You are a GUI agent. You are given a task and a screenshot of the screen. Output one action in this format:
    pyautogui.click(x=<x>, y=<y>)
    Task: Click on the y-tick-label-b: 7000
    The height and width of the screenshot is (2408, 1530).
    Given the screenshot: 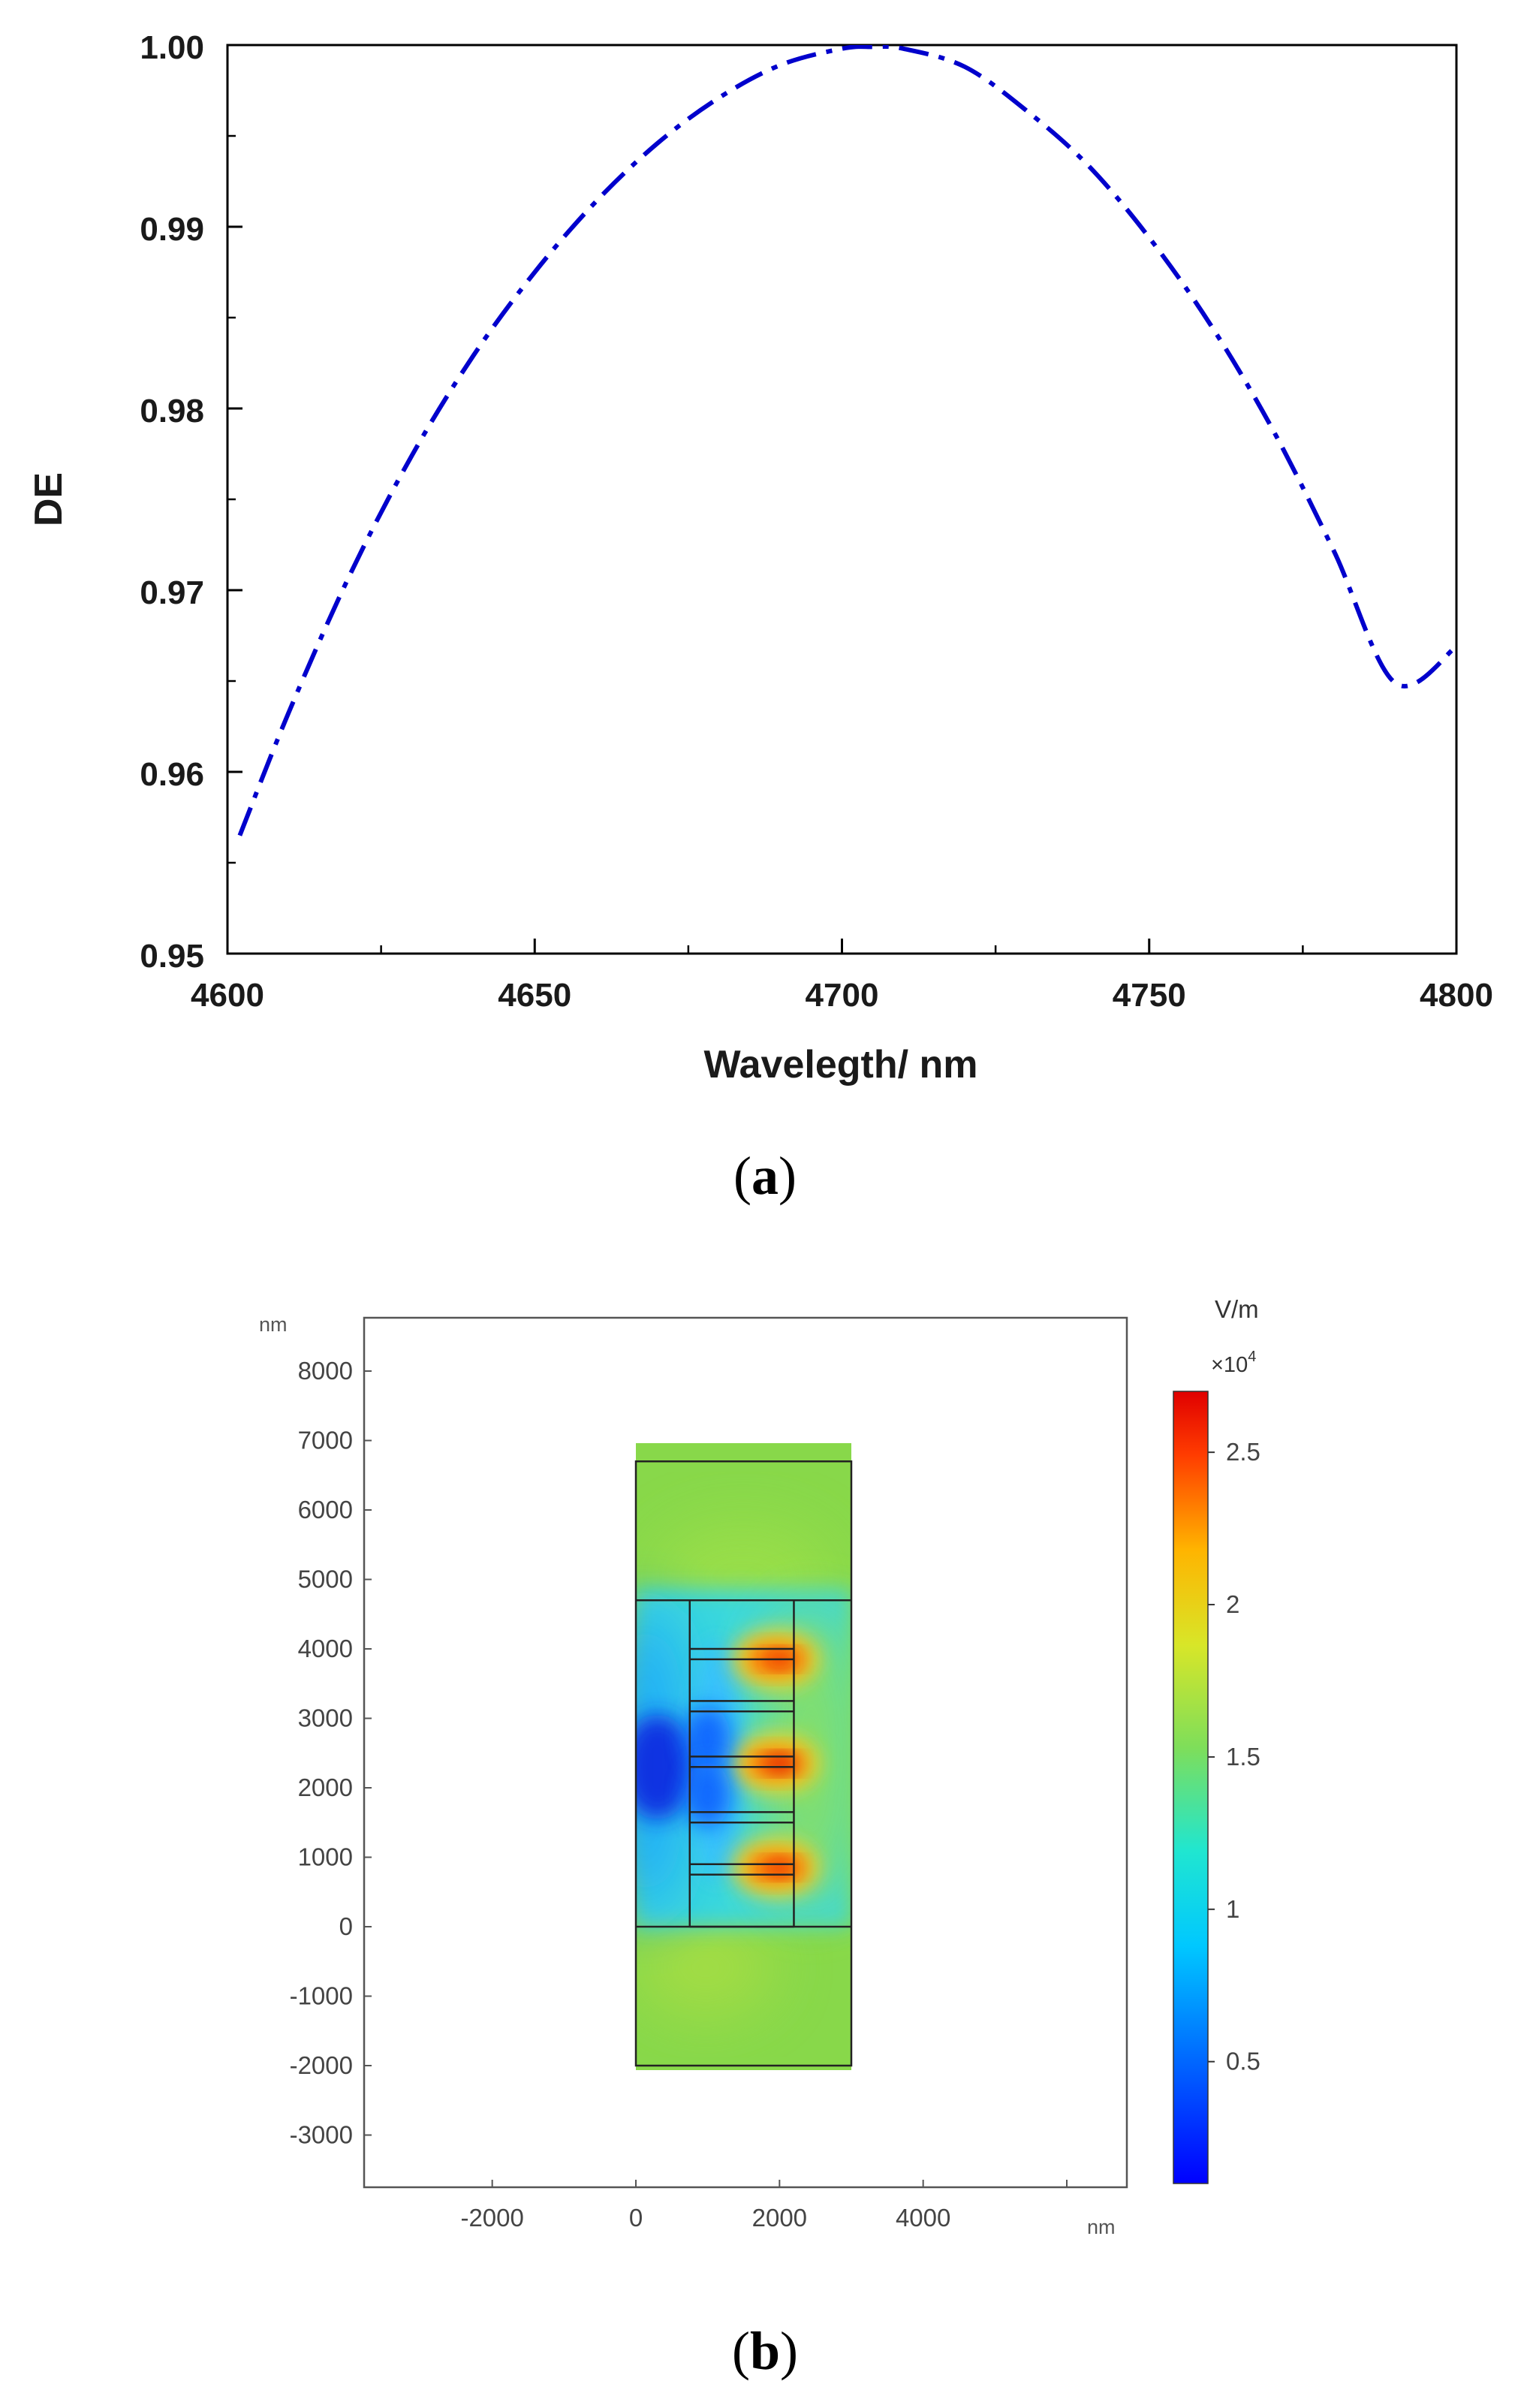 What is the action you would take?
    pyautogui.click(x=325, y=1441)
    